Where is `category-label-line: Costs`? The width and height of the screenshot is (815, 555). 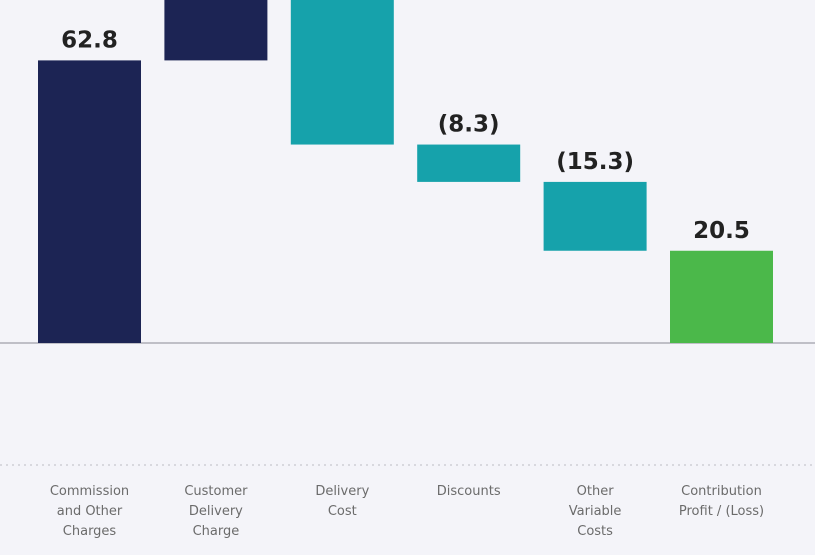
category-label-line: Costs is located at coordinates (595, 531).